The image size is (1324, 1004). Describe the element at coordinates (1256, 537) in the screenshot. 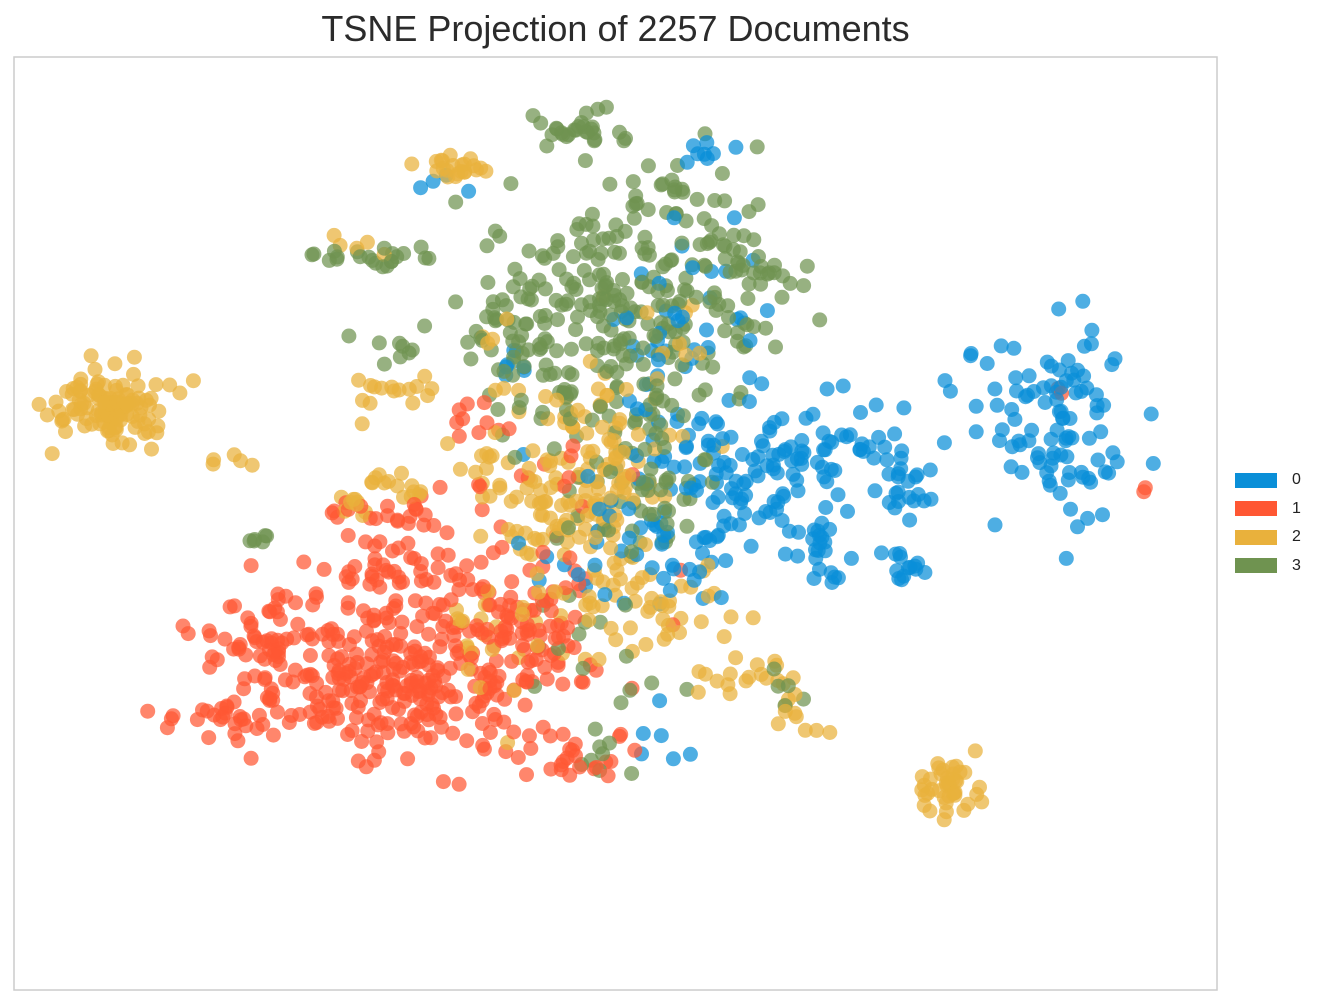

I see `legend-swatch` at that location.